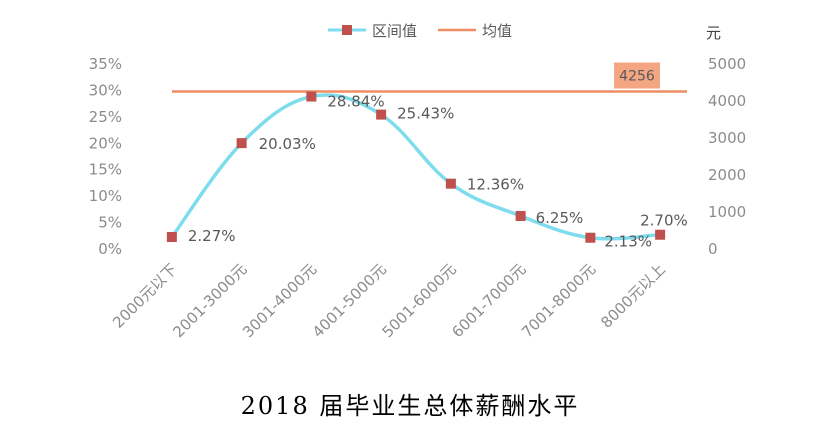 The height and width of the screenshot is (435, 819). What do you see at coordinates (713, 33) in the screenshot?
I see `right-axis-unit: 元` at bounding box center [713, 33].